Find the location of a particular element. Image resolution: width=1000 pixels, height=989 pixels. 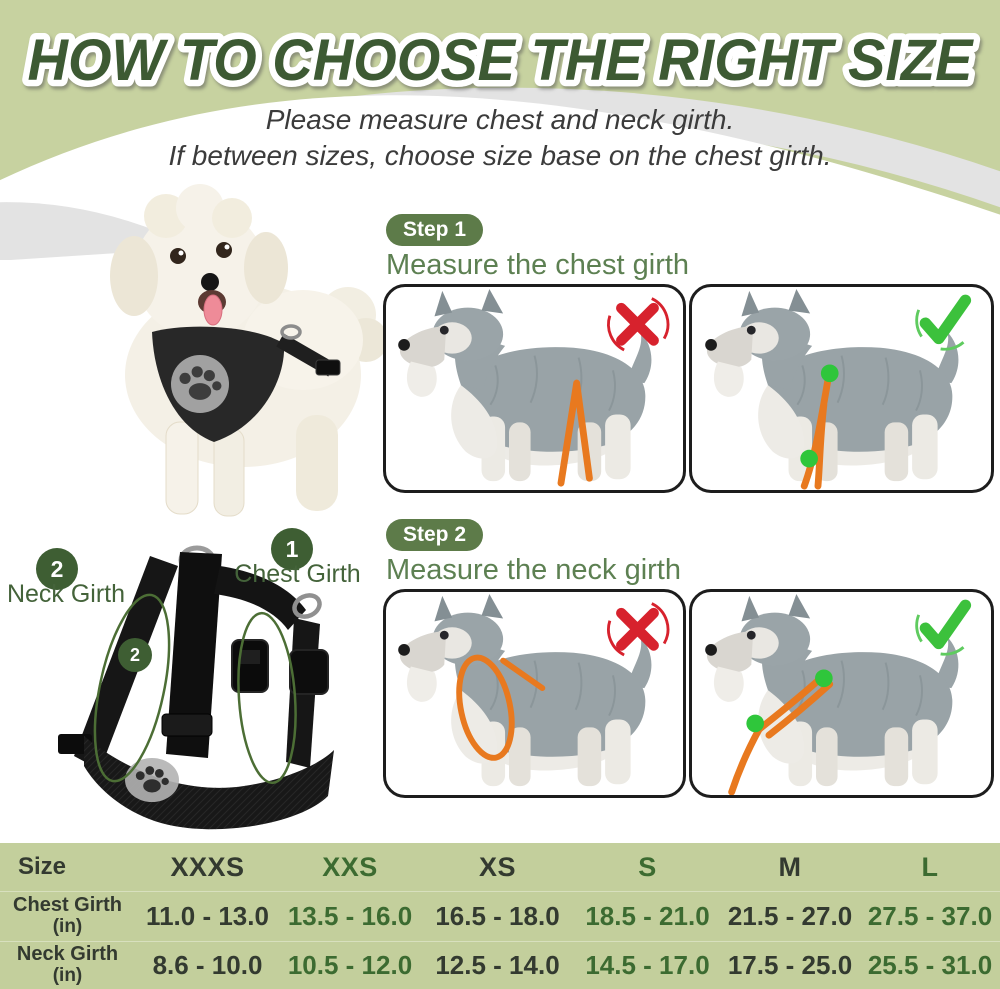

neck-girth-label: Neck Girth is located at coordinates (66, 594).